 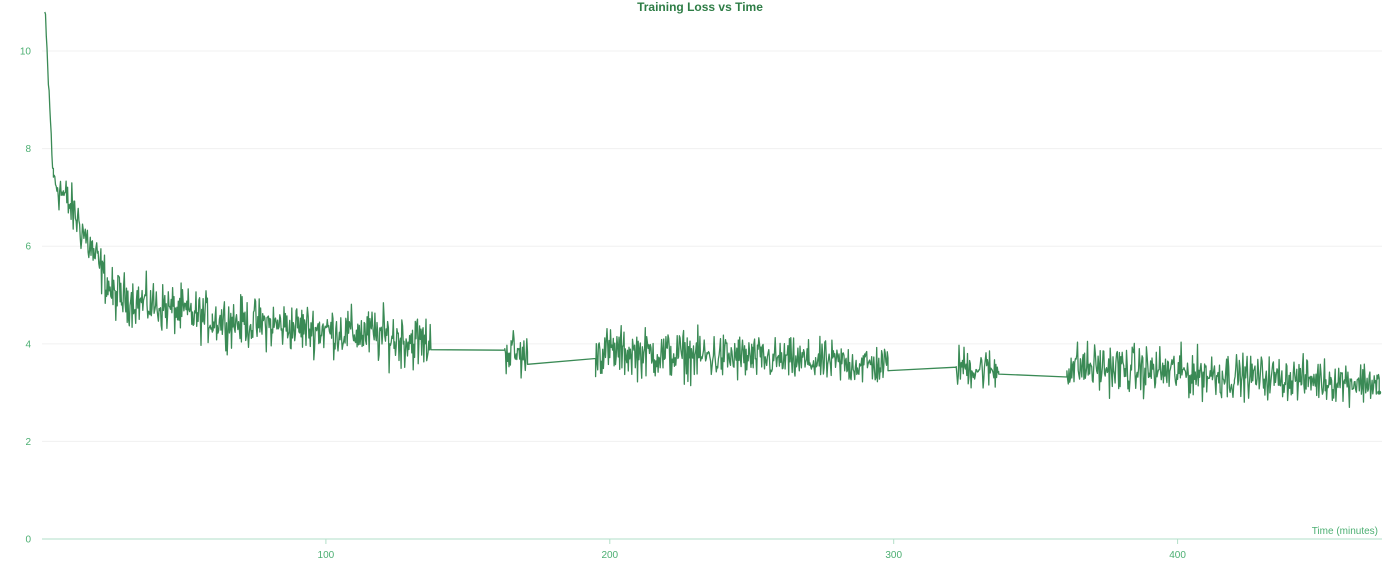 I want to click on y-axis-ticks: 0 2 4 6 8 10, so click(x=26, y=296).